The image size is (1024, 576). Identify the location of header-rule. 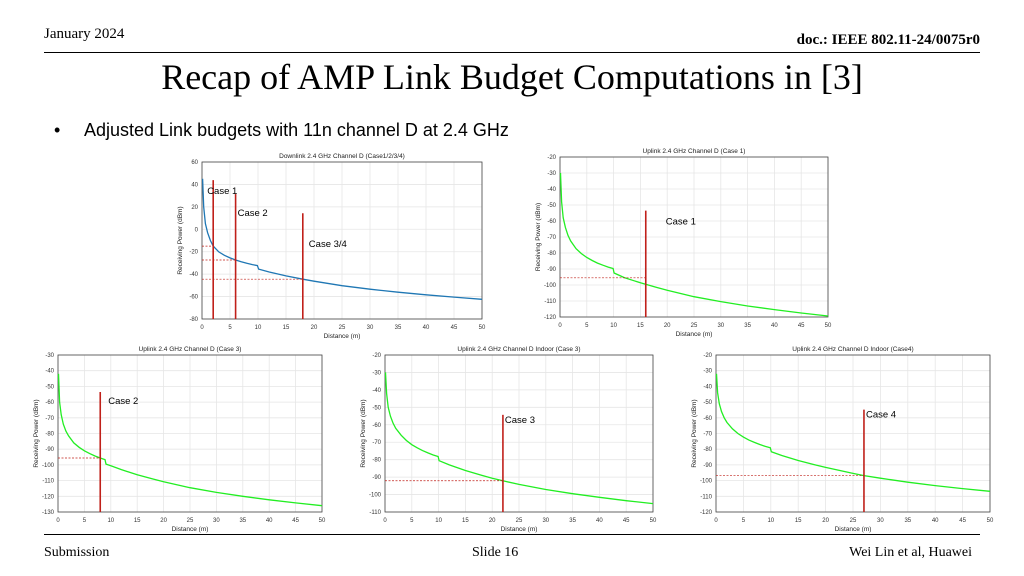
(512, 52).